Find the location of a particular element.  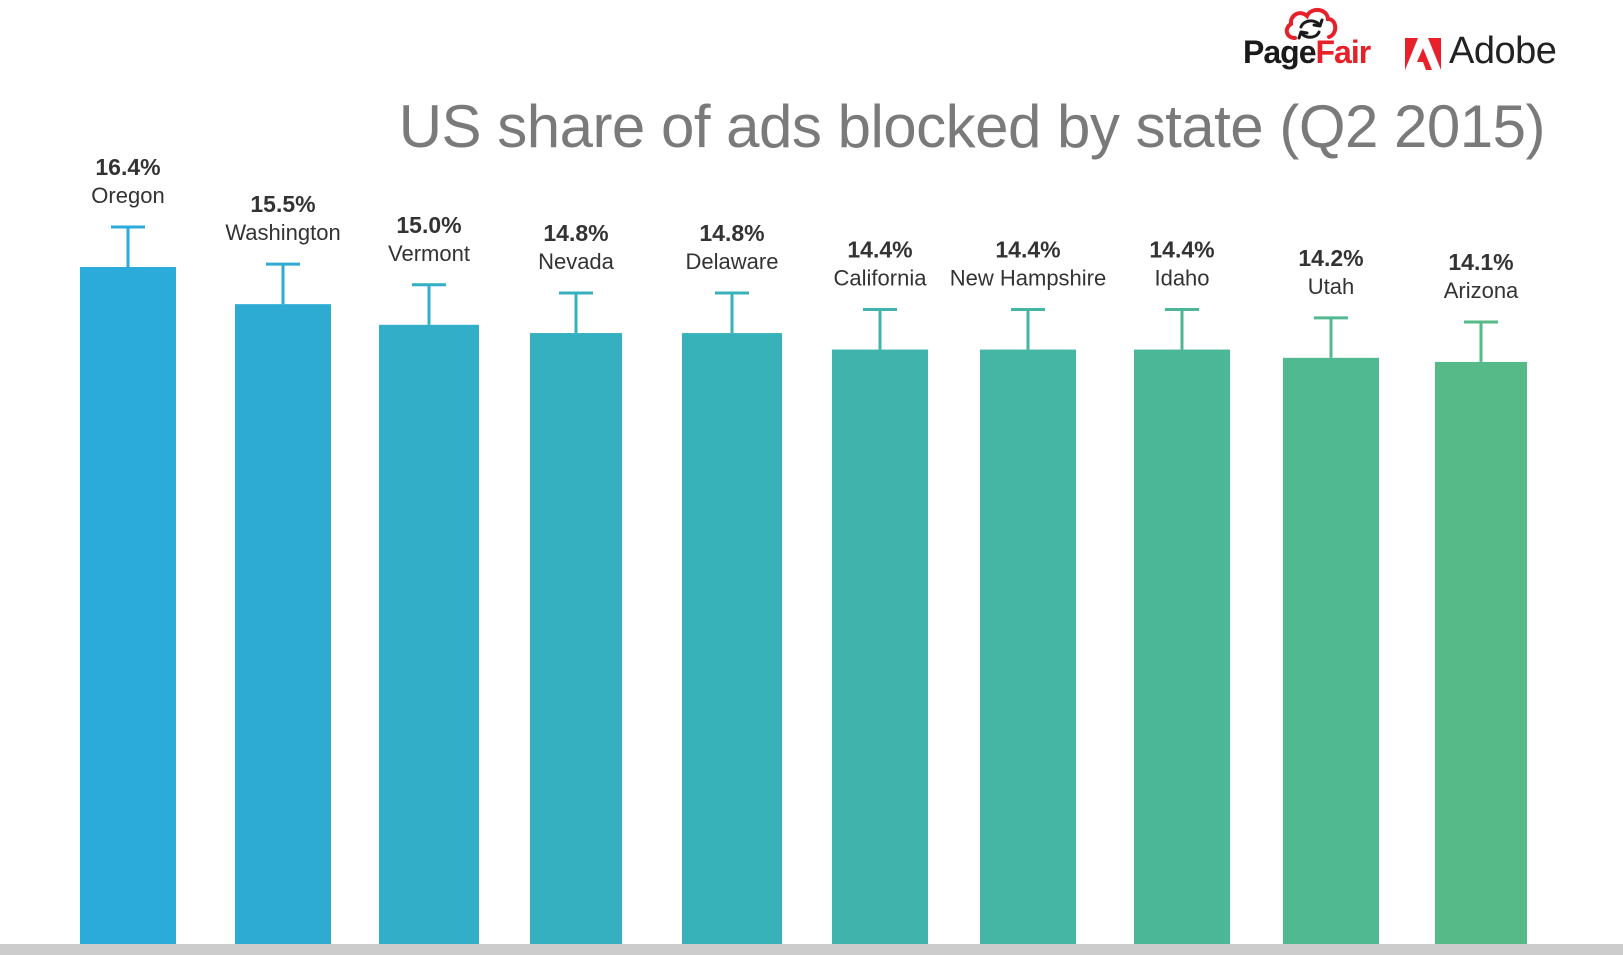

bar-california is located at coordinates (880, 646).